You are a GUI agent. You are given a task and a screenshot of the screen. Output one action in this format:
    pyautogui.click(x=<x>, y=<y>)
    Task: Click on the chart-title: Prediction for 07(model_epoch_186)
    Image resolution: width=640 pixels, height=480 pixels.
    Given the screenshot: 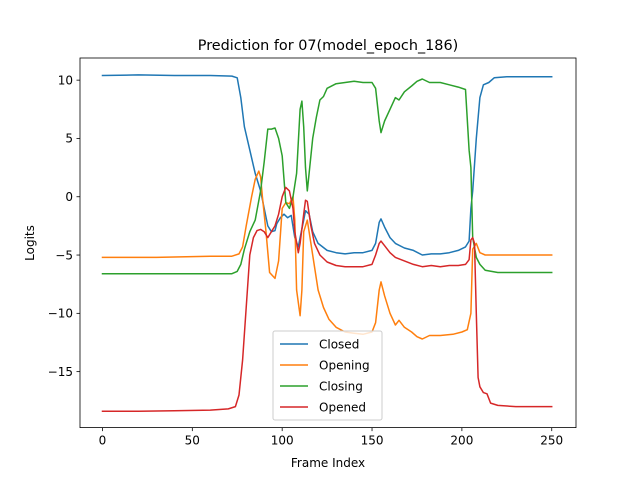 What is the action you would take?
    pyautogui.click(x=328, y=46)
    